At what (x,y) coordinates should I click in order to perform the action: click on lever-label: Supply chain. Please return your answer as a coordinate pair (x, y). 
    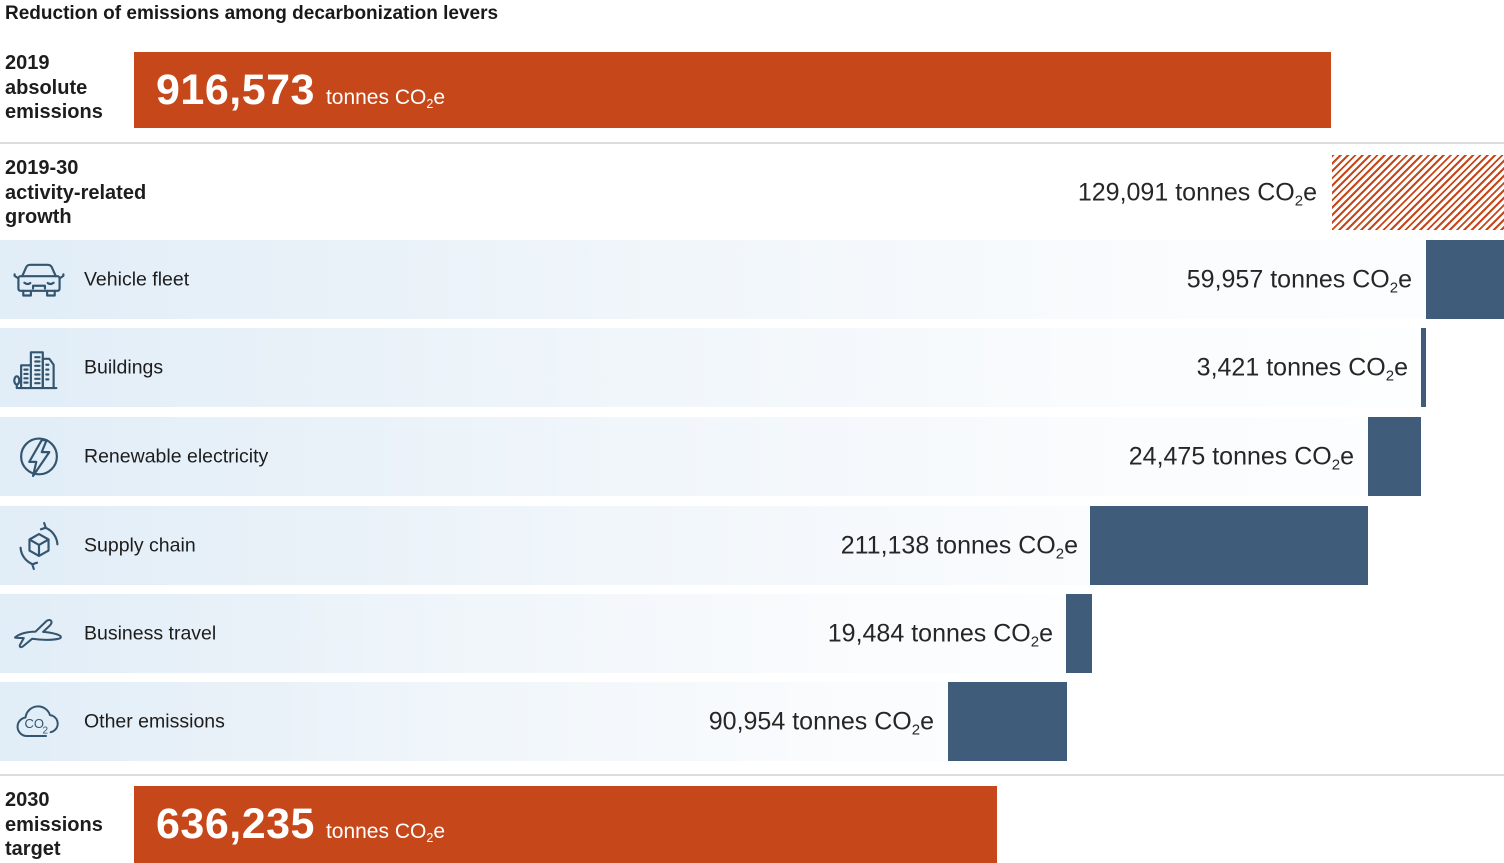
    Looking at the image, I should click on (140, 545).